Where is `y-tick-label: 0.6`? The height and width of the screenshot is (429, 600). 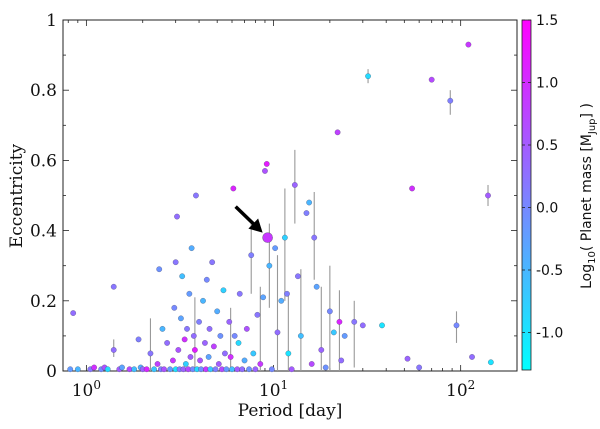 y-tick-label: 0.6 is located at coordinates (43, 161).